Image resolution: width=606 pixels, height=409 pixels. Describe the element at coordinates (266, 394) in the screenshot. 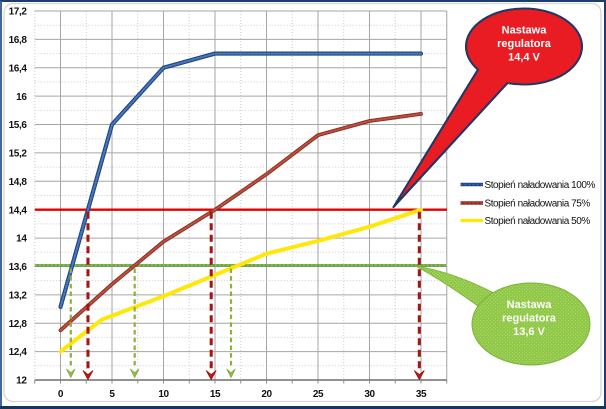

I see `svg-text: 20` at that location.